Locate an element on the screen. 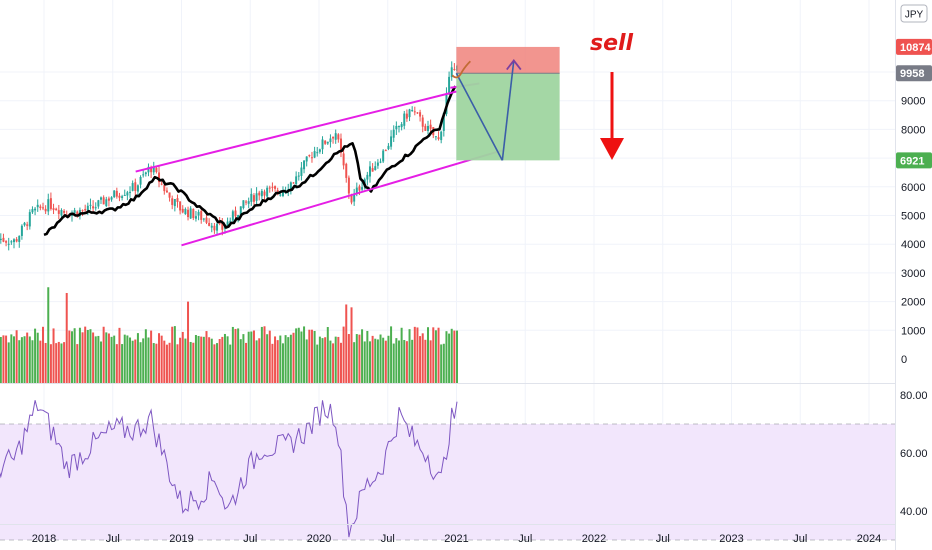  price-badge-label: 10874 is located at coordinates (915, 48).